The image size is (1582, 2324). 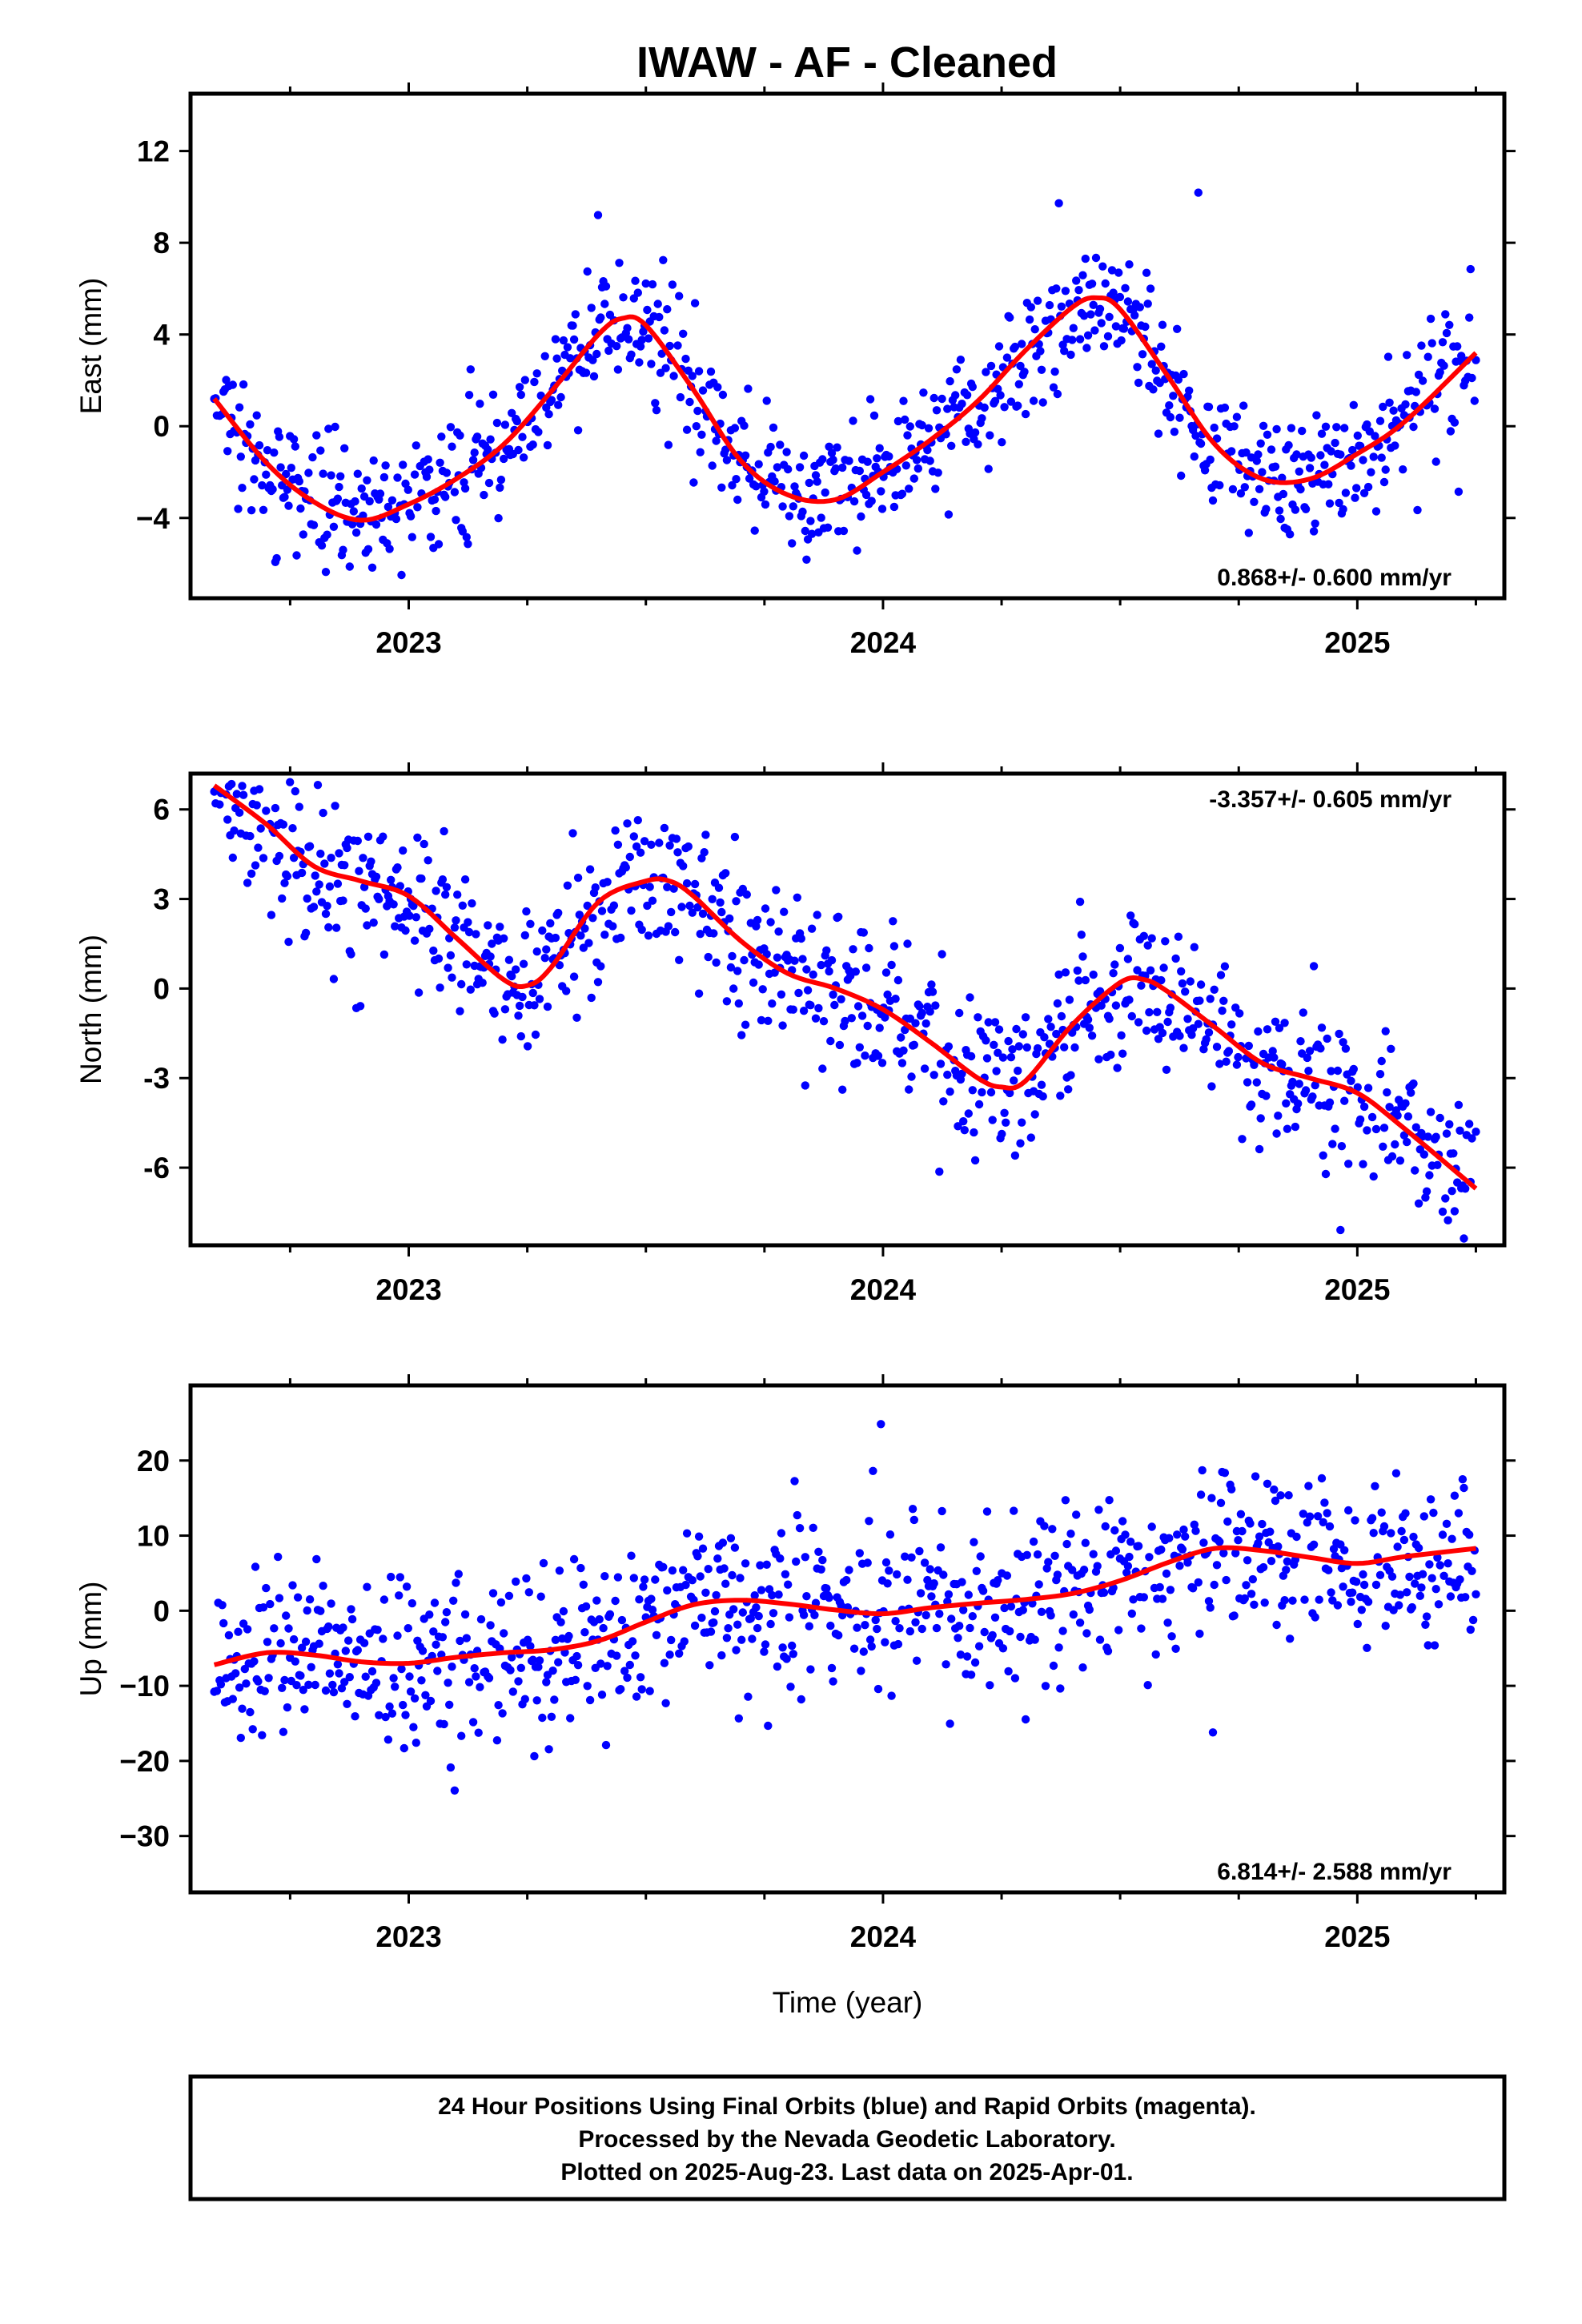 What do you see at coordinates (91, 346) in the screenshot?
I see `east-y-axis-label: East (mm)` at bounding box center [91, 346].